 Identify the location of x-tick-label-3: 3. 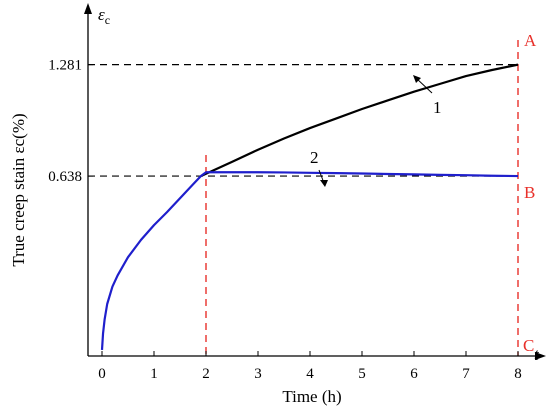
(258, 374).